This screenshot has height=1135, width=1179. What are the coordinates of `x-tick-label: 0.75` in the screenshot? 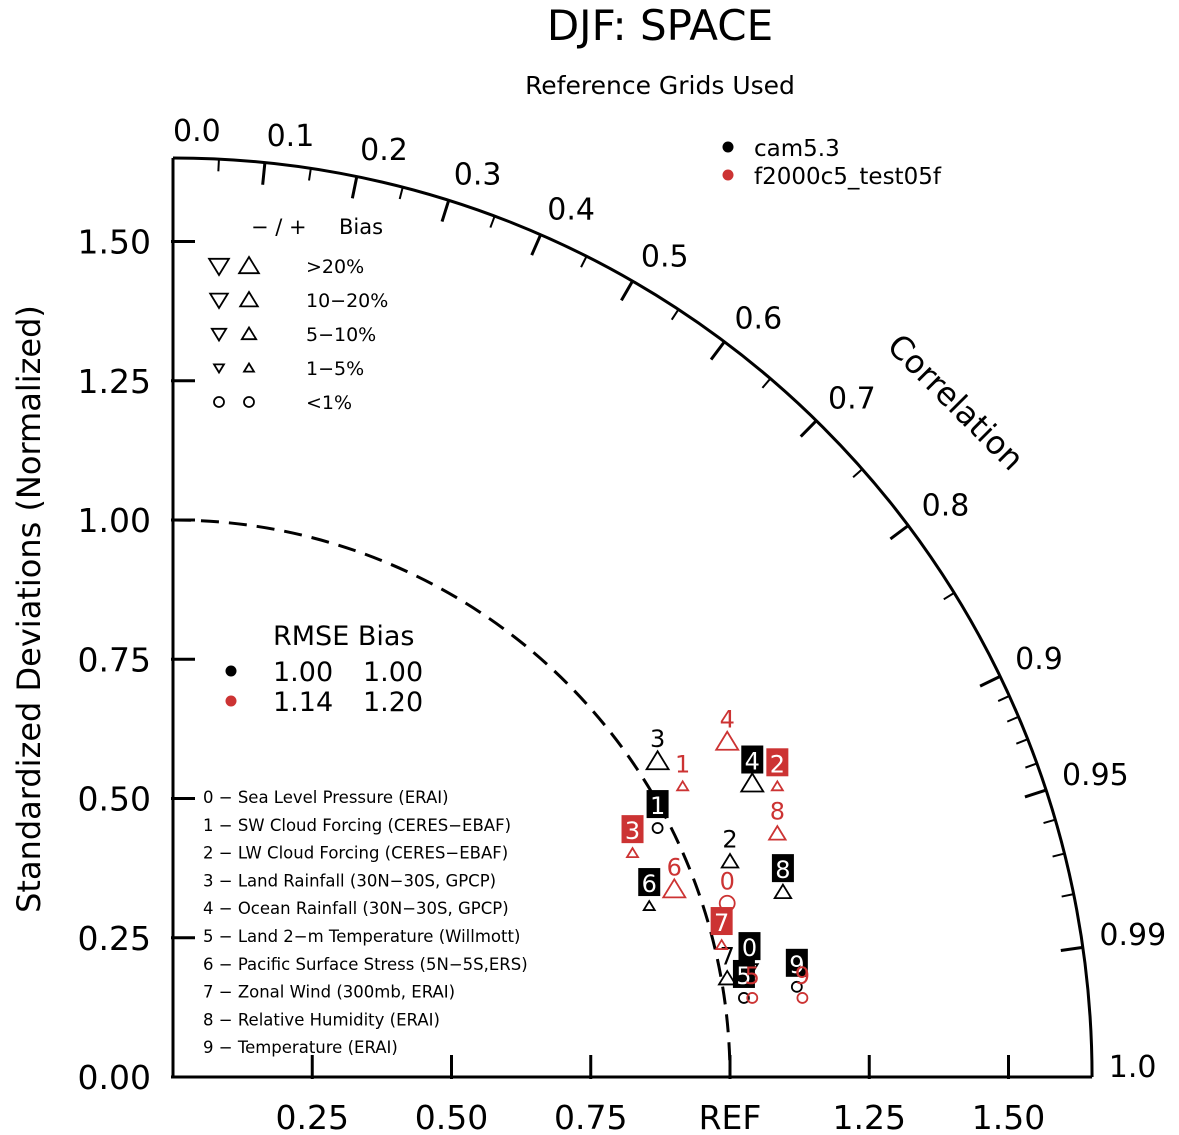 It's located at (590, 1116).